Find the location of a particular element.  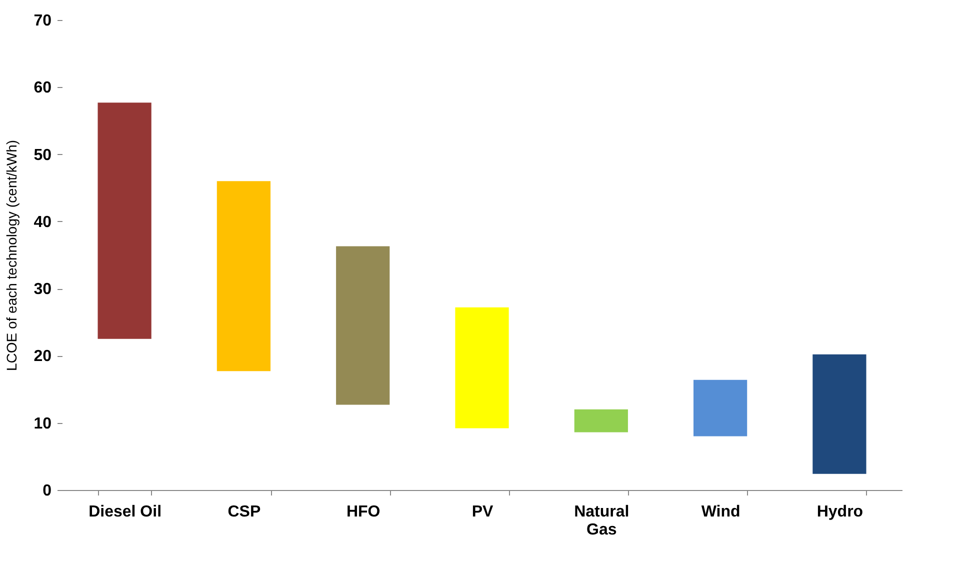

x-tick-label: Wind is located at coordinates (720, 512).